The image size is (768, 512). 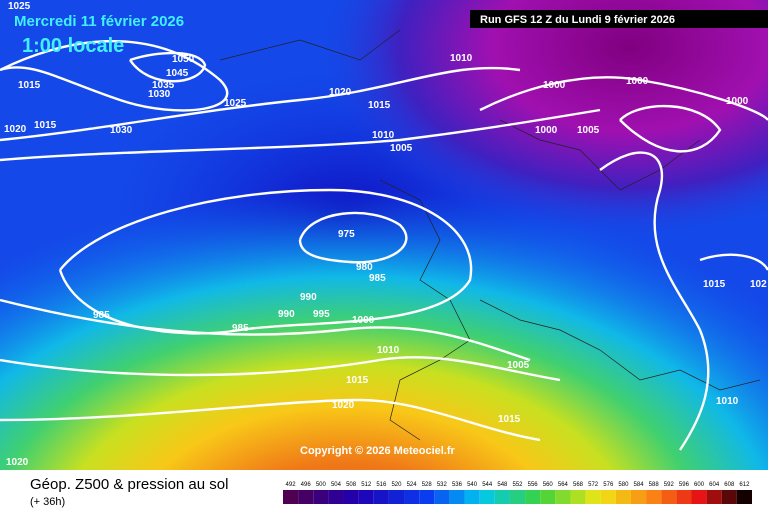 What do you see at coordinates (548, 485) in the screenshot?
I see `scale-label: 560` at bounding box center [548, 485].